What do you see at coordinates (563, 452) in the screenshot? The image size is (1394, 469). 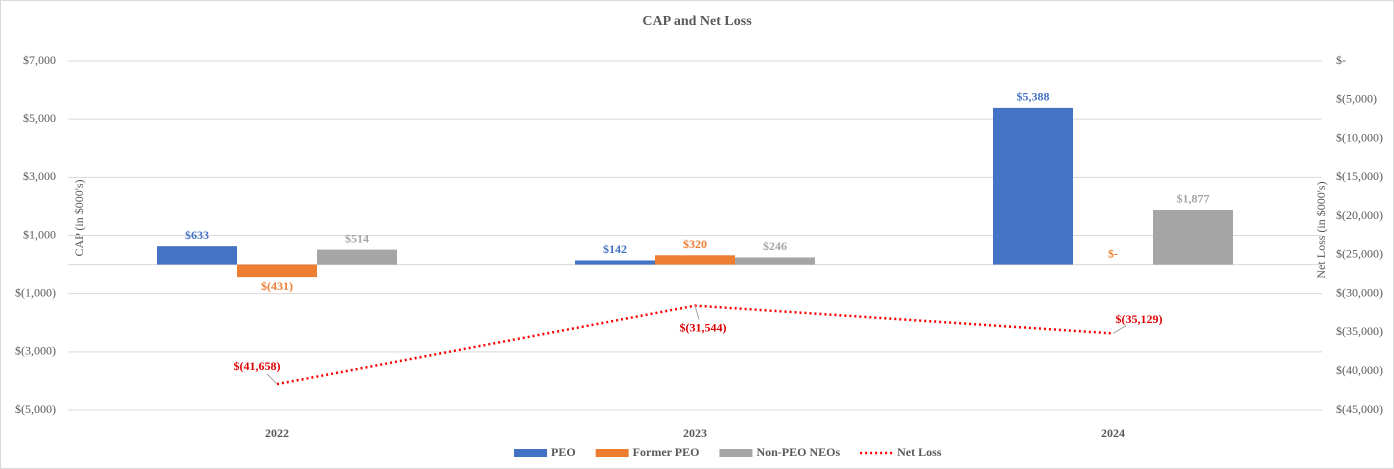 I see `legend-label: PEO` at bounding box center [563, 452].